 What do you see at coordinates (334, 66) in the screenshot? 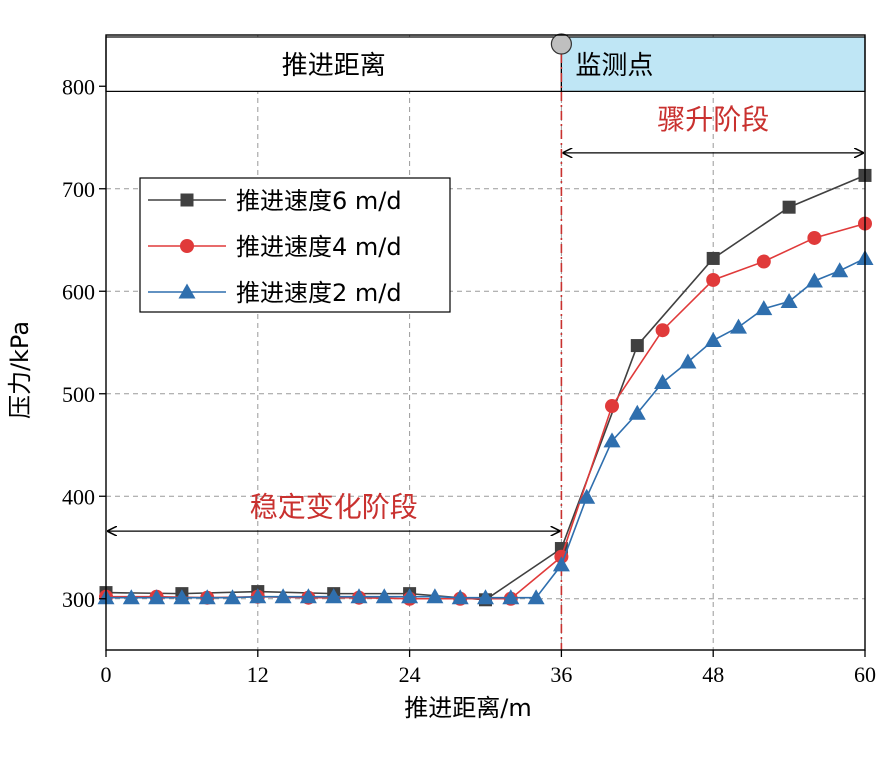
I see `banner-left-label: 推进距离` at bounding box center [334, 66].